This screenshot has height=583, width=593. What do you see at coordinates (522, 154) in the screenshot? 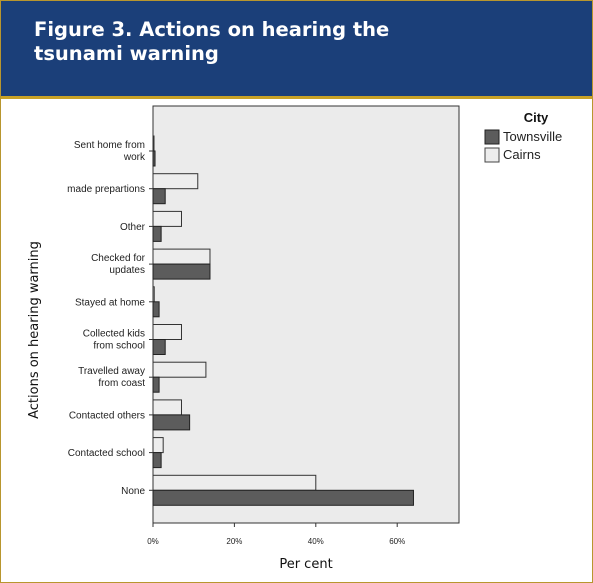
I see `legend-label-cairns: Cairns` at bounding box center [522, 154].